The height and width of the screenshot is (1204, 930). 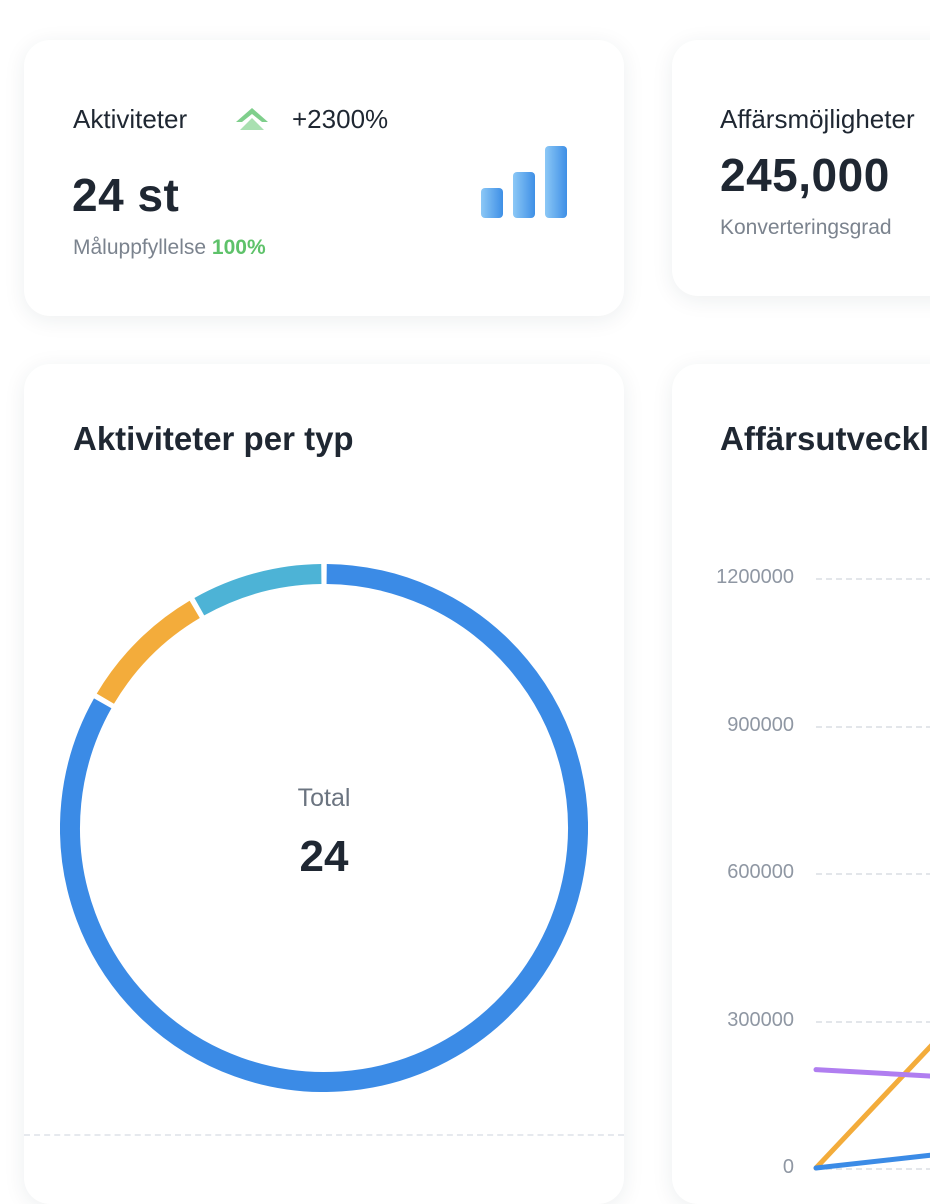 I want to click on y-tick-label: 900000, so click(x=760, y=724).